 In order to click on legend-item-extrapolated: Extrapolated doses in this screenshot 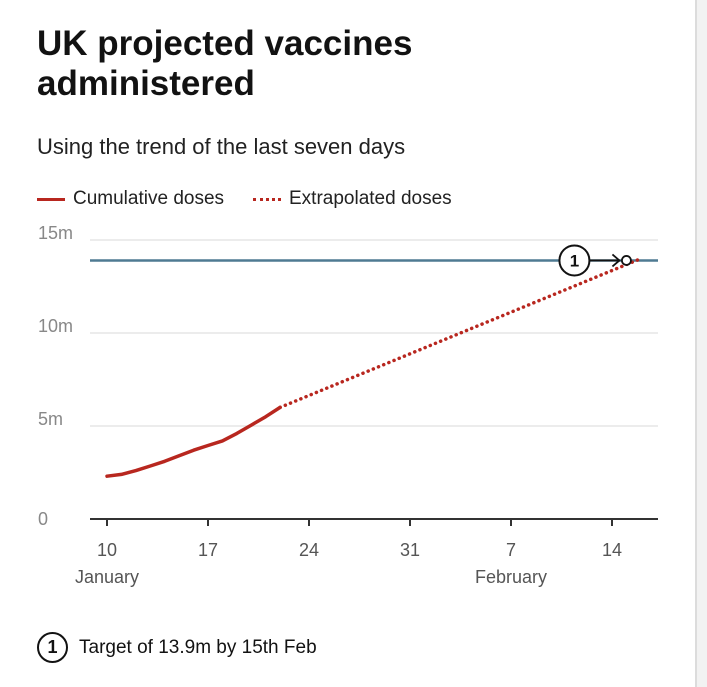, I will do `click(352, 199)`.